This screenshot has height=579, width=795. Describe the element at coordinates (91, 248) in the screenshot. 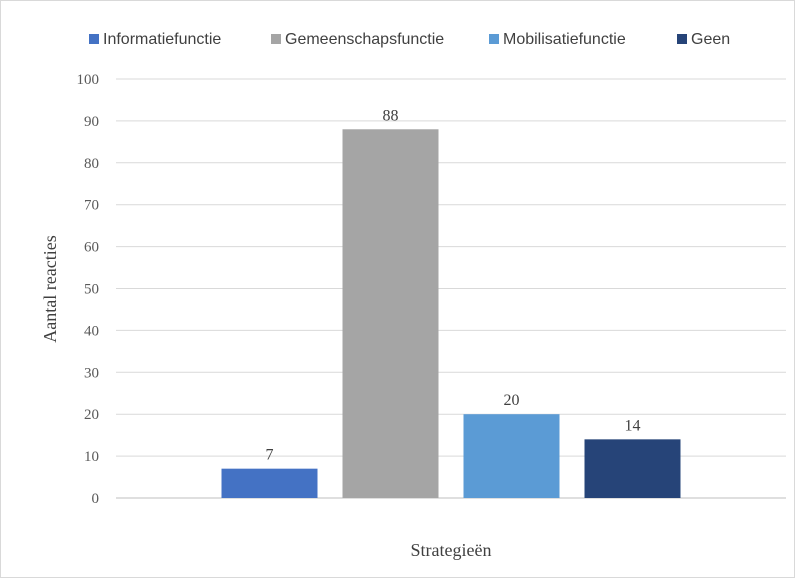

I see `y-tick-label: 60` at that location.